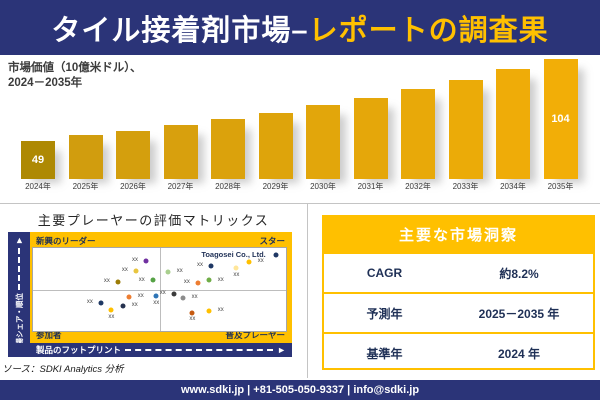  I want to click on matrix-title: 主要プレーヤーの評価マトリックス, so click(153, 220).